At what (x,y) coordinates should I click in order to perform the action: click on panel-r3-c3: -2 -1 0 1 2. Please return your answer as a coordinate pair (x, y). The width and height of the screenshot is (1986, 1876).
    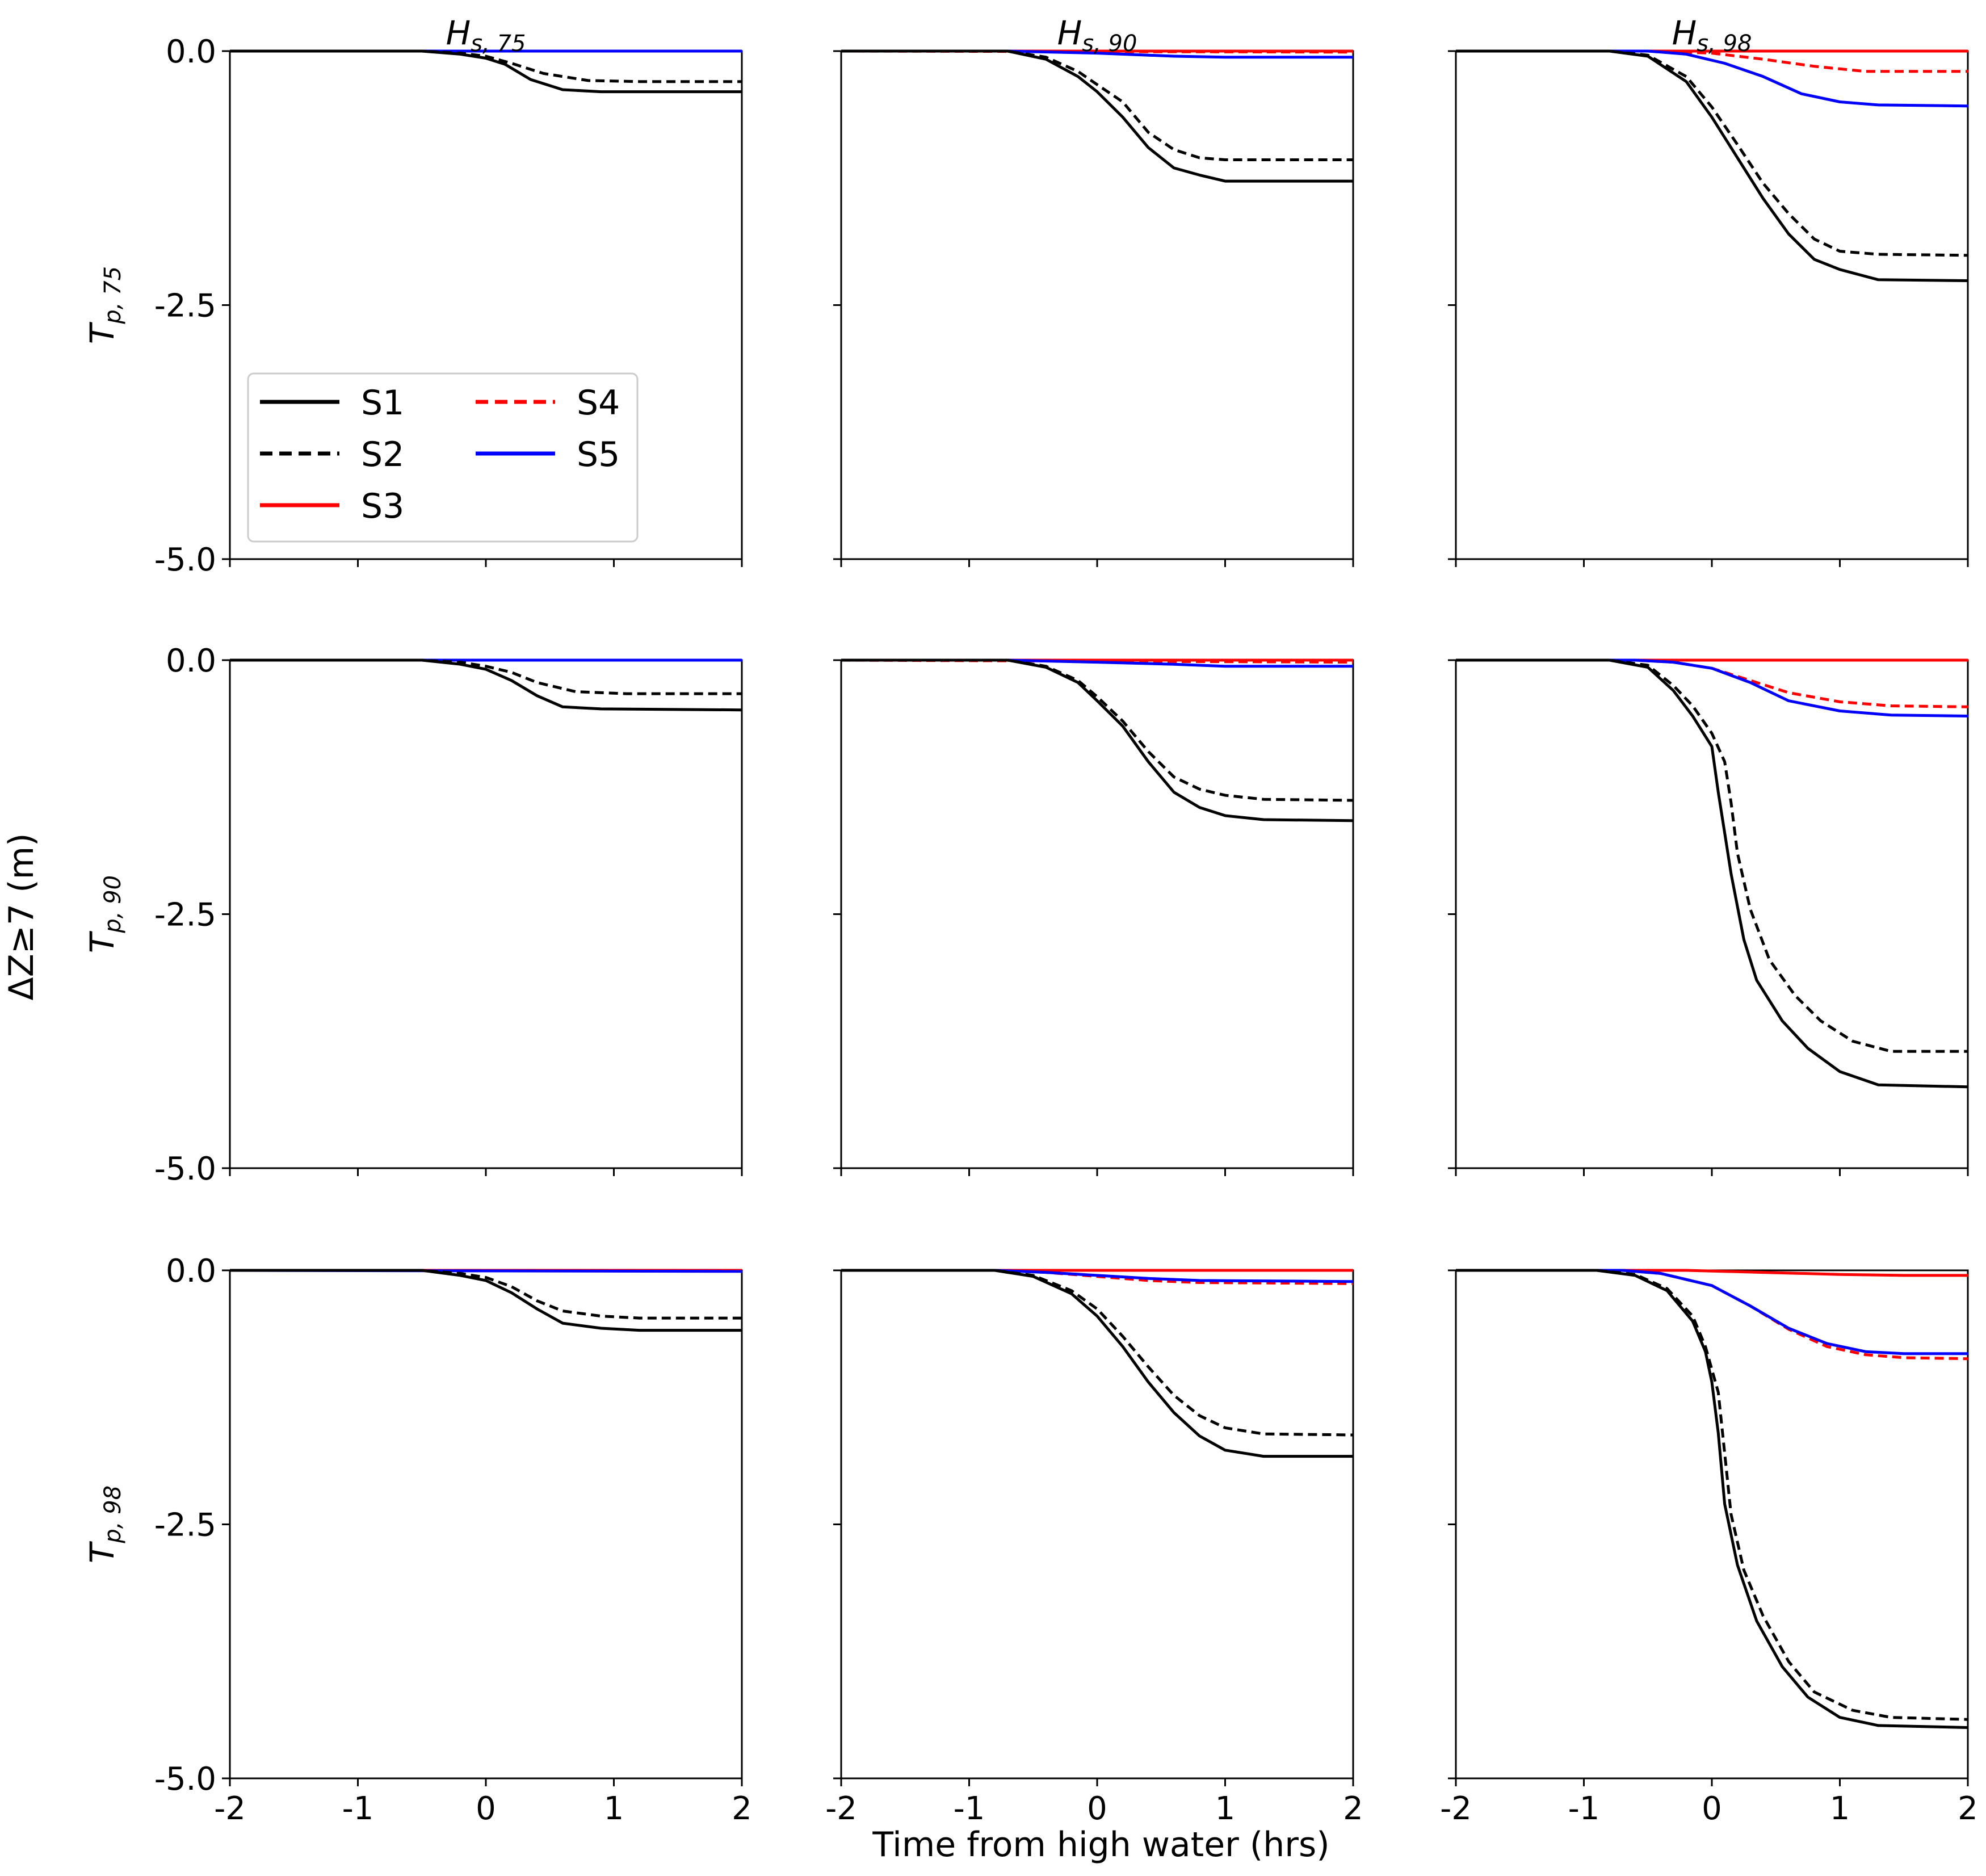
    Looking at the image, I should click on (1709, 1548).